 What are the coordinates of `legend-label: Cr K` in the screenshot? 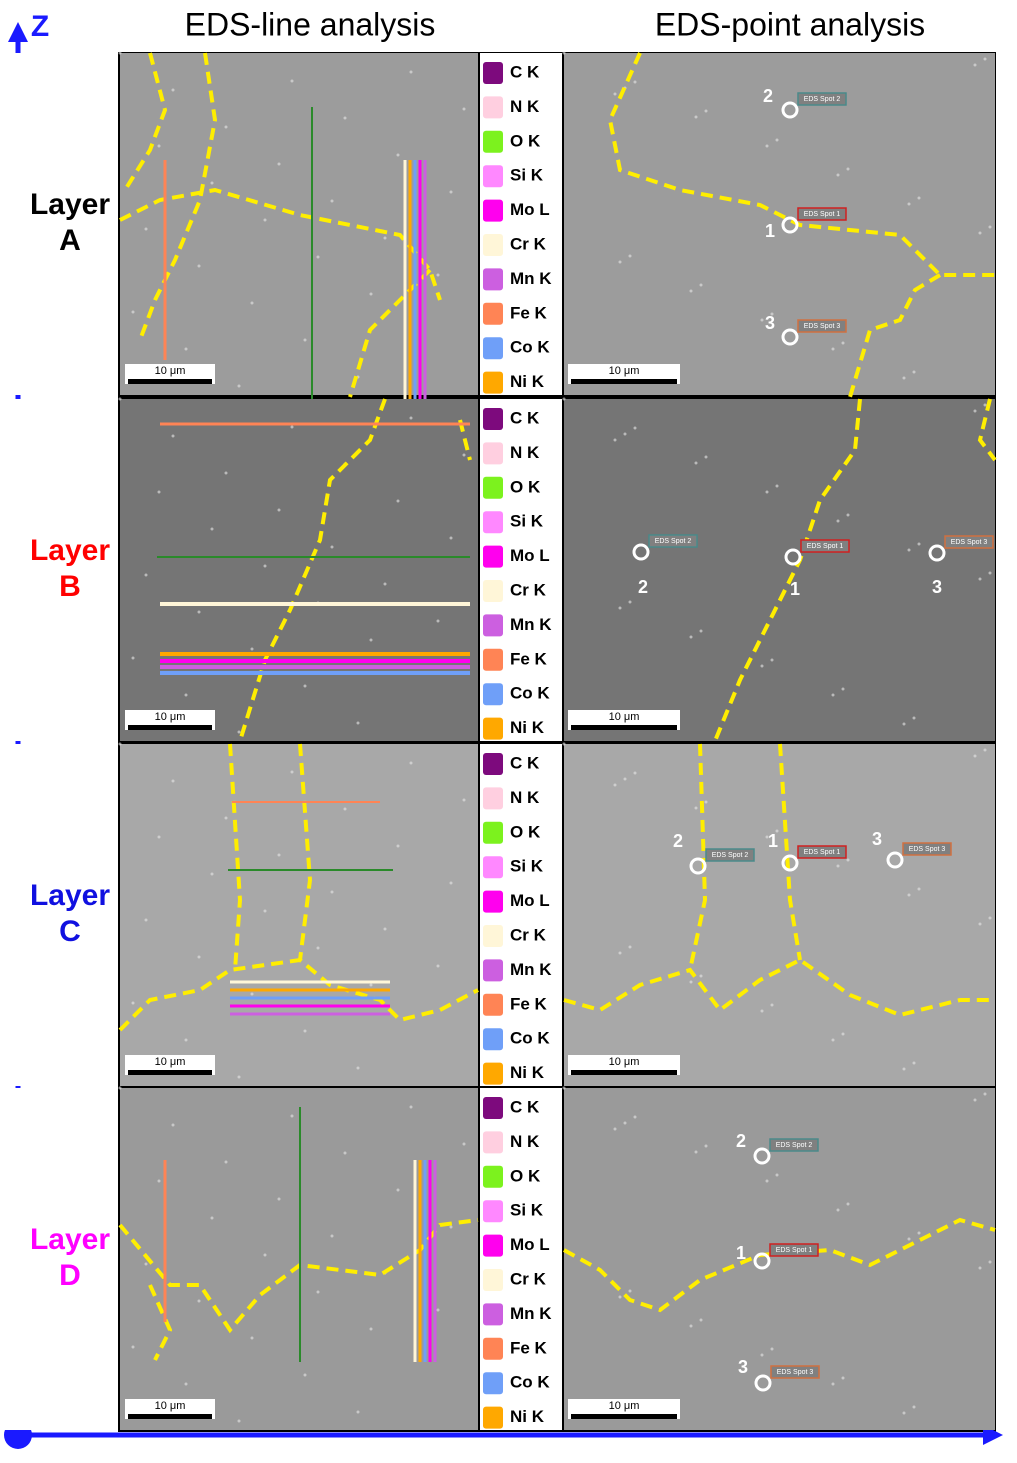 It's located at (528, 243).